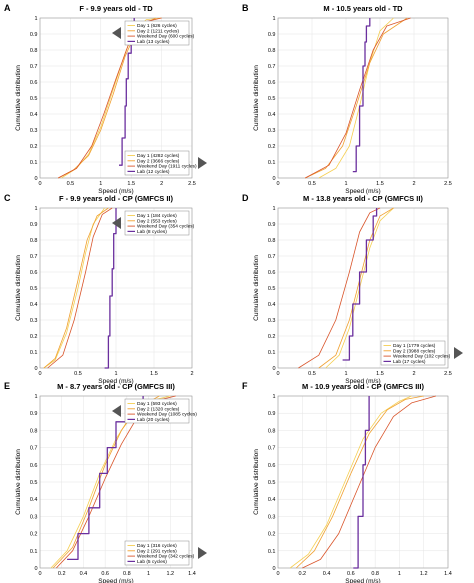 The image size is (474, 583). What do you see at coordinates (157, 26) in the screenshot?
I see `legend-entry: Day 1 (626 cycles)` at bounding box center [157, 26].